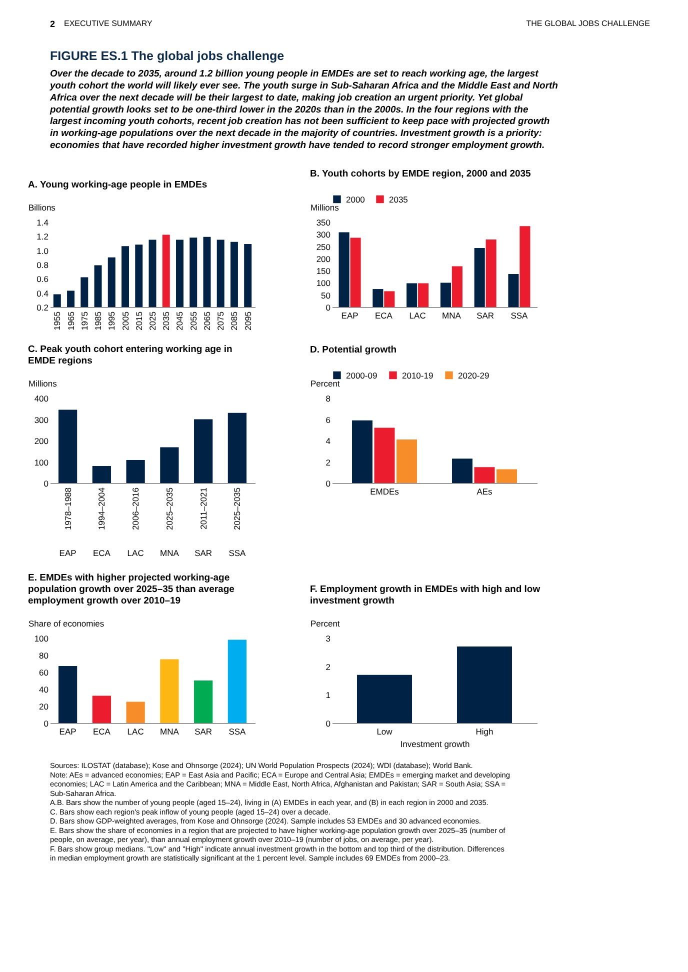 The height and width of the screenshot is (972, 688). Describe the element at coordinates (203, 508) in the screenshot. I see `x-tick-label: 2011–2021` at that location.